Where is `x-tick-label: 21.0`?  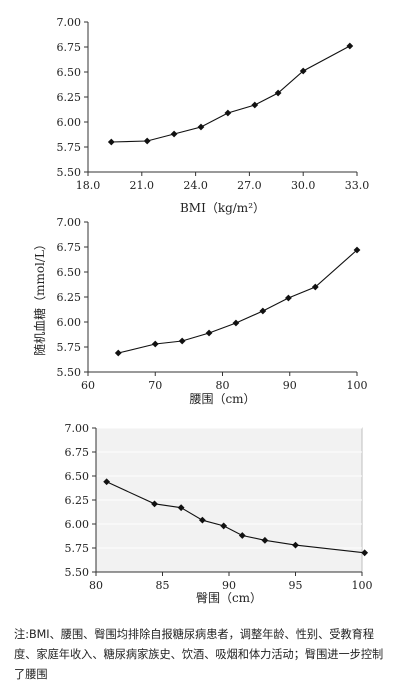
x-tick-label: 21.0 is located at coordinates (142, 185).